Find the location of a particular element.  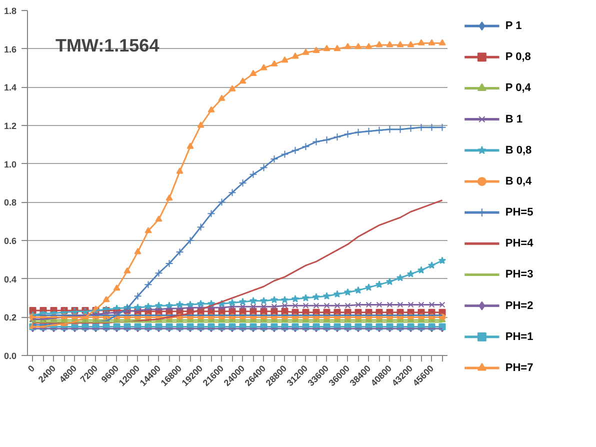

legend-label: P 1 is located at coordinates (513, 26).